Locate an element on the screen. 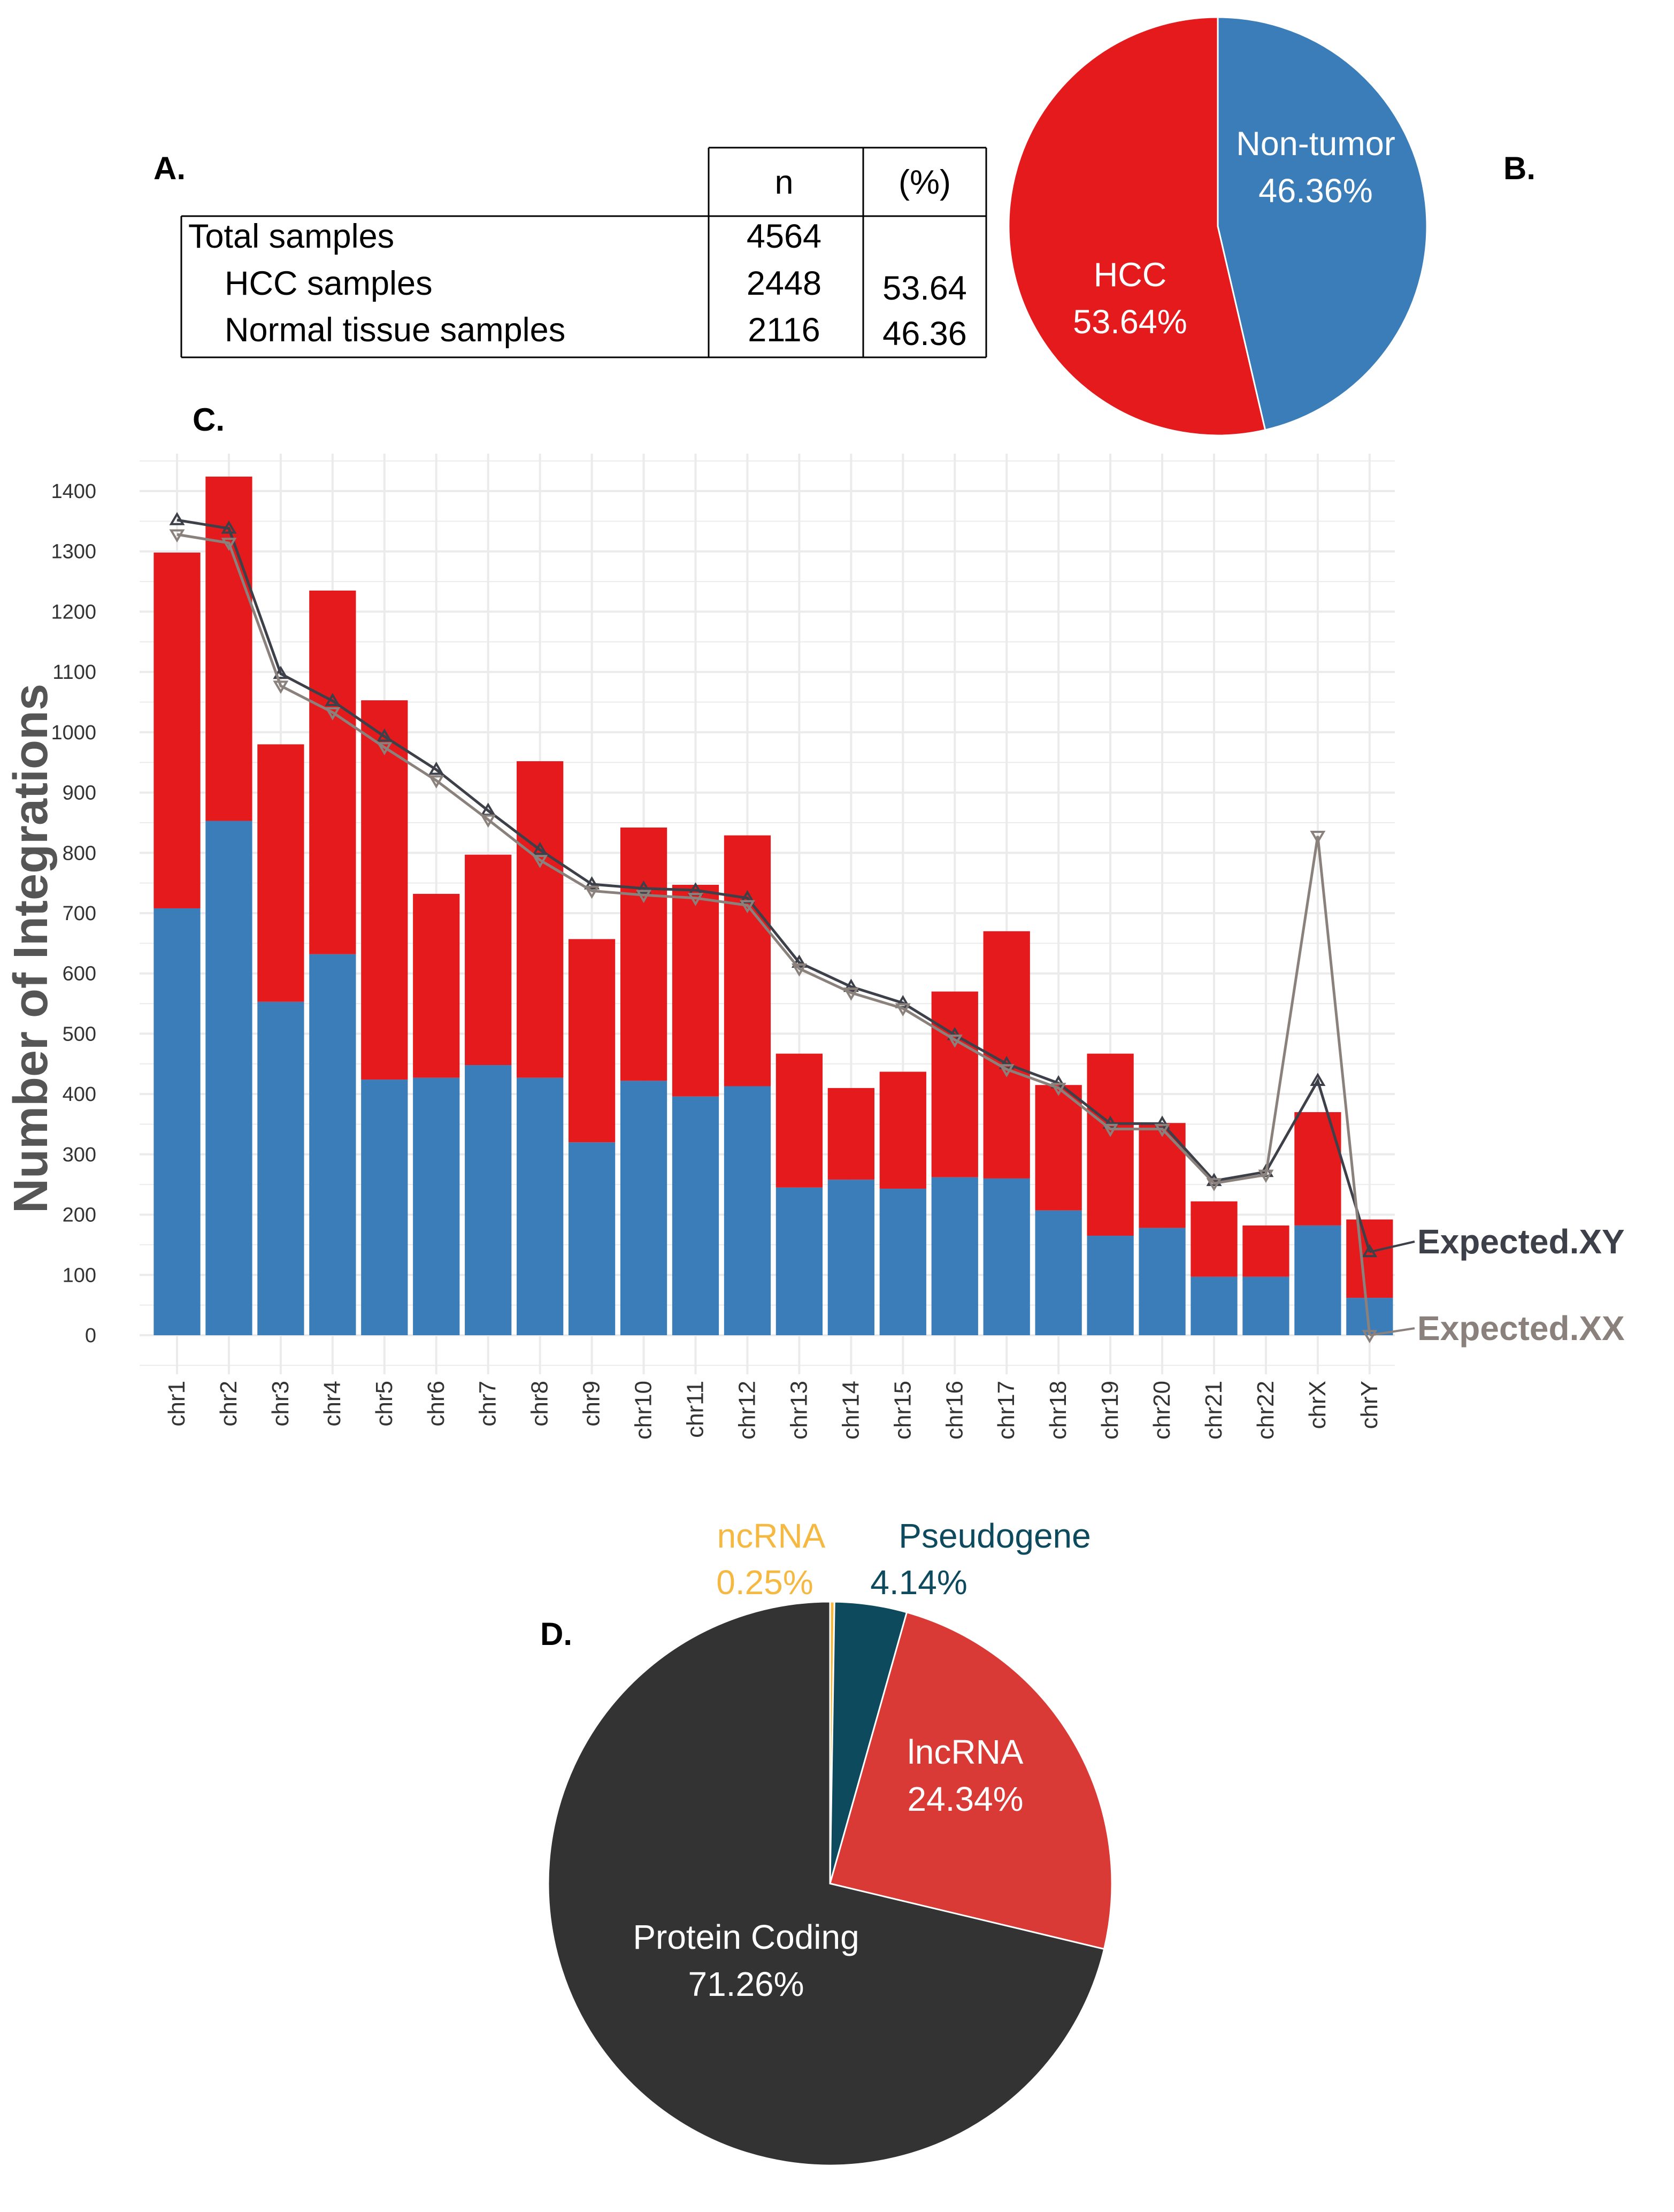  x-tick-label: chr14 is located at coordinates (851, 1411).